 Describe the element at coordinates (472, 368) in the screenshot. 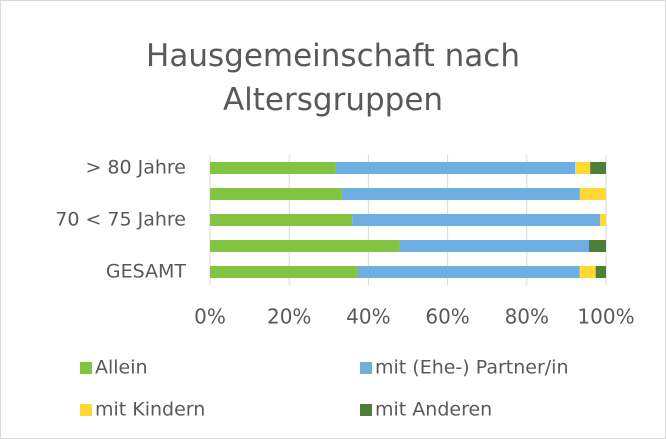

I see `legend-label: mit (Ehe-) Partner/in` at that location.